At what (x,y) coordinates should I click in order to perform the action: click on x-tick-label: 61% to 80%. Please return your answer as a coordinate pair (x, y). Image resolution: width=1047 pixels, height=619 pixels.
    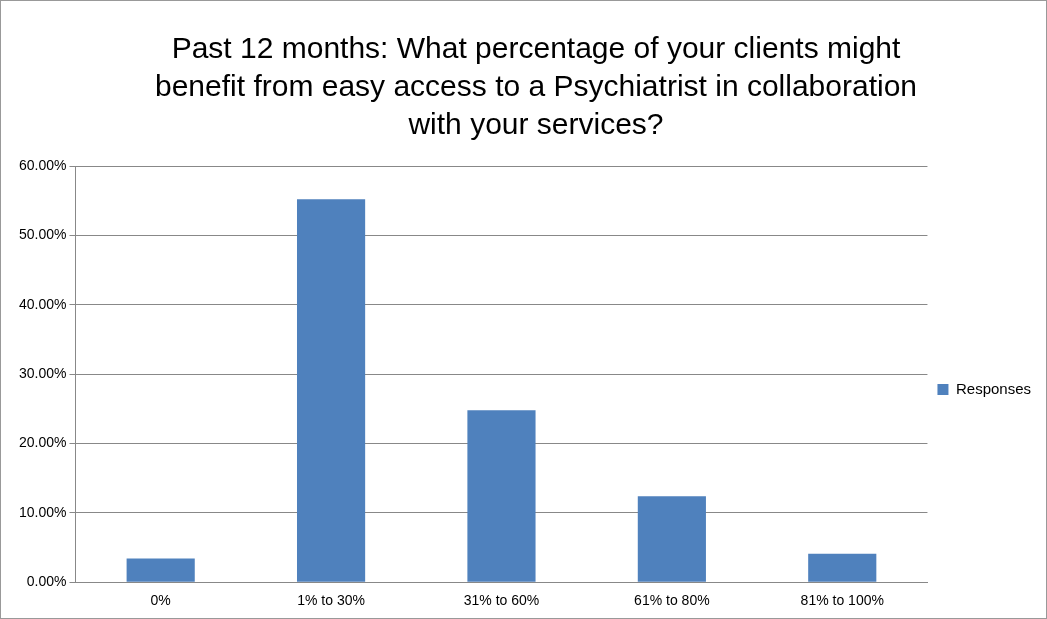
    Looking at the image, I should click on (672, 600).